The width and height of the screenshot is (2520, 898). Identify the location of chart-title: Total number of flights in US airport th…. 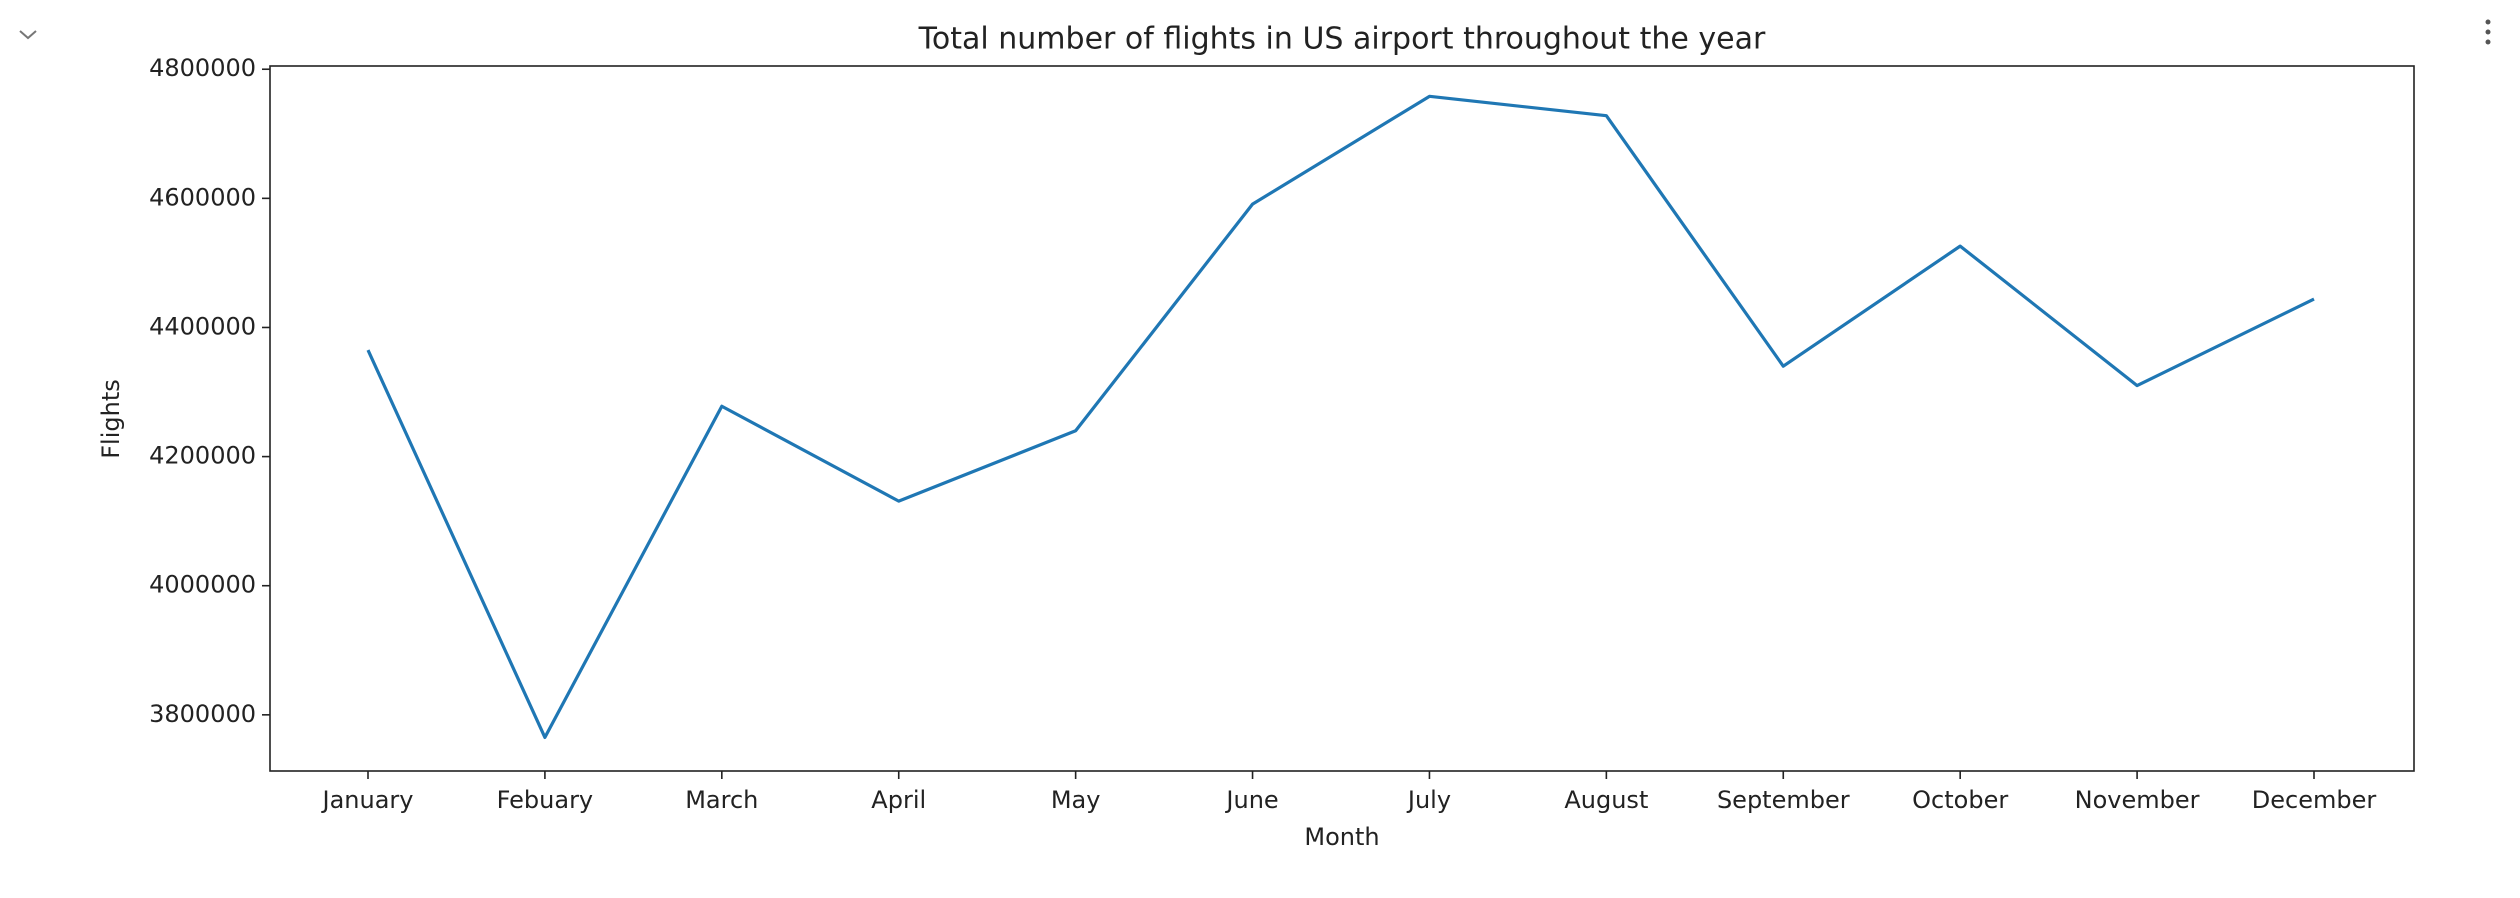
(1342, 39).